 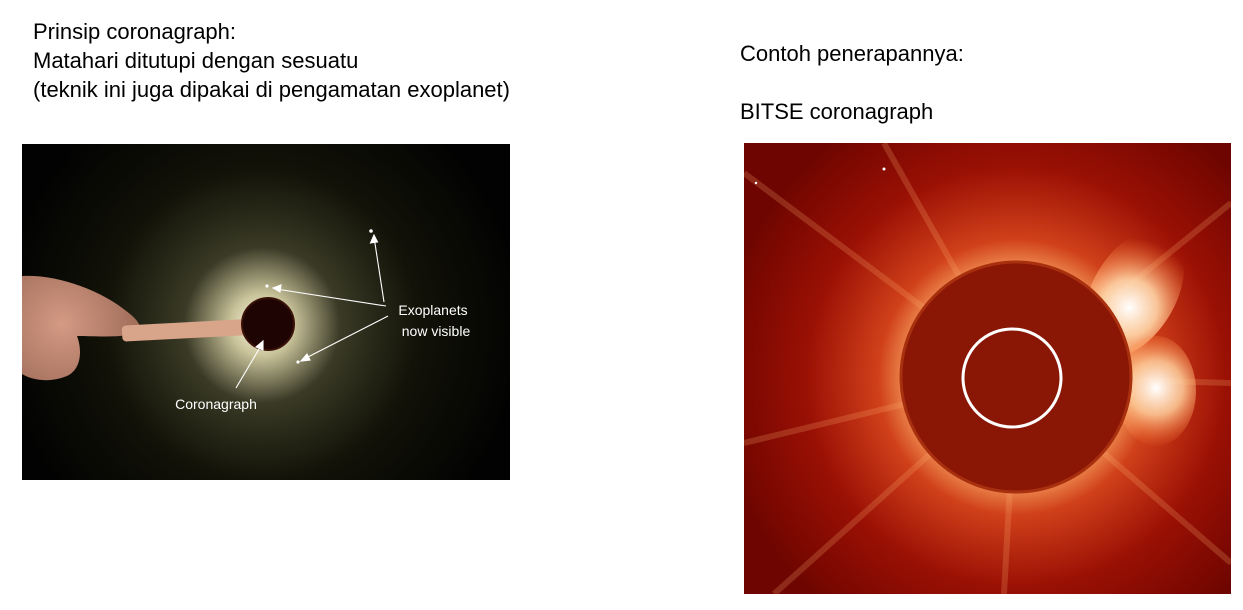 What do you see at coordinates (196, 60) in the screenshot?
I see `intro-line: Matahari ditutupi dengan sesuatu` at bounding box center [196, 60].